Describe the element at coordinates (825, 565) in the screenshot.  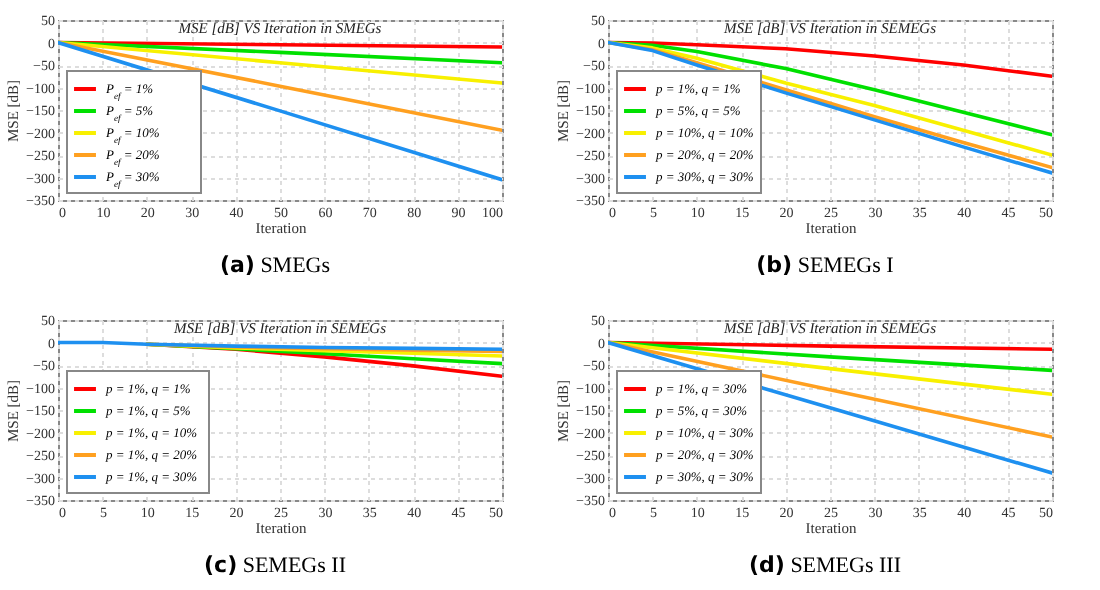
I see `text: (d) SEMEGs III` at that location.